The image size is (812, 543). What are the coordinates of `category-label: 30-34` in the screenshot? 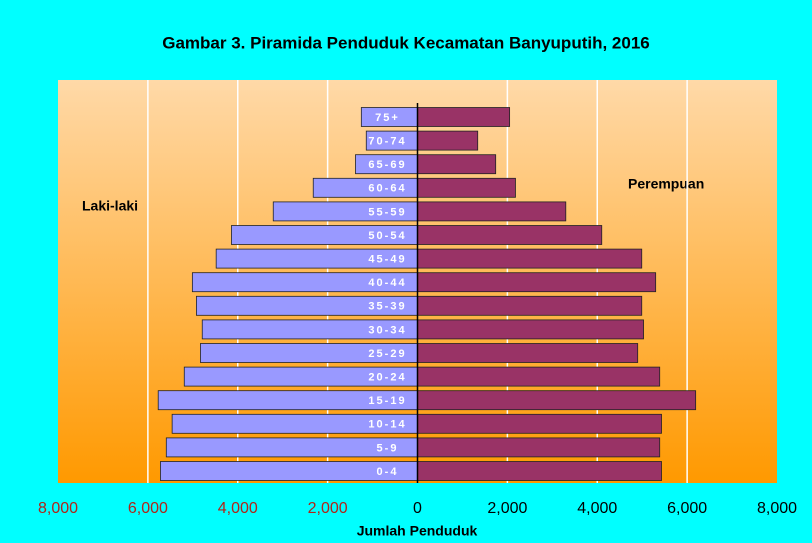 It's located at (387, 330).